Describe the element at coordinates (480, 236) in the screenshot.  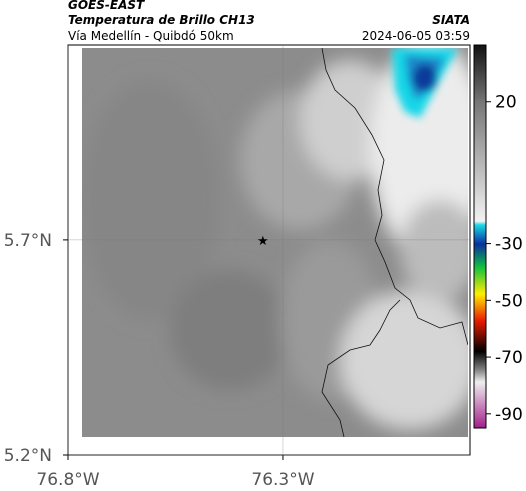
I see `colorbar` at that location.